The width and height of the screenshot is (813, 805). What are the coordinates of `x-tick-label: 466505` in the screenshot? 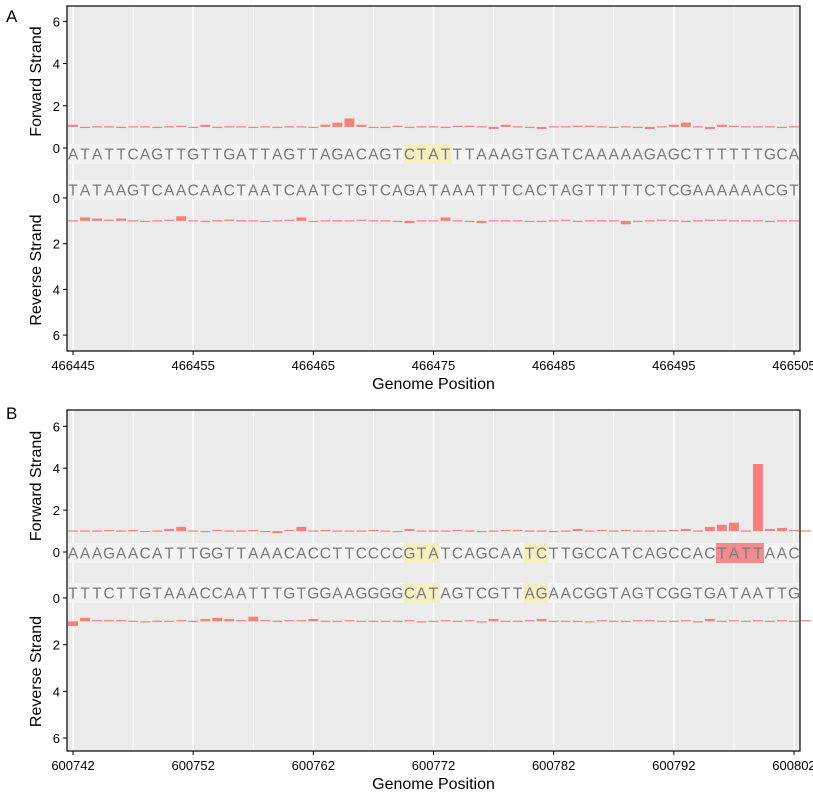 It's located at (792, 365).